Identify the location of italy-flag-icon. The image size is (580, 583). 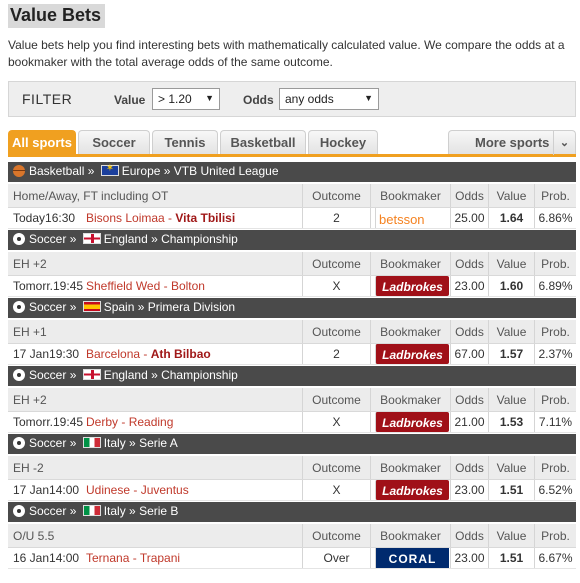
(91, 510).